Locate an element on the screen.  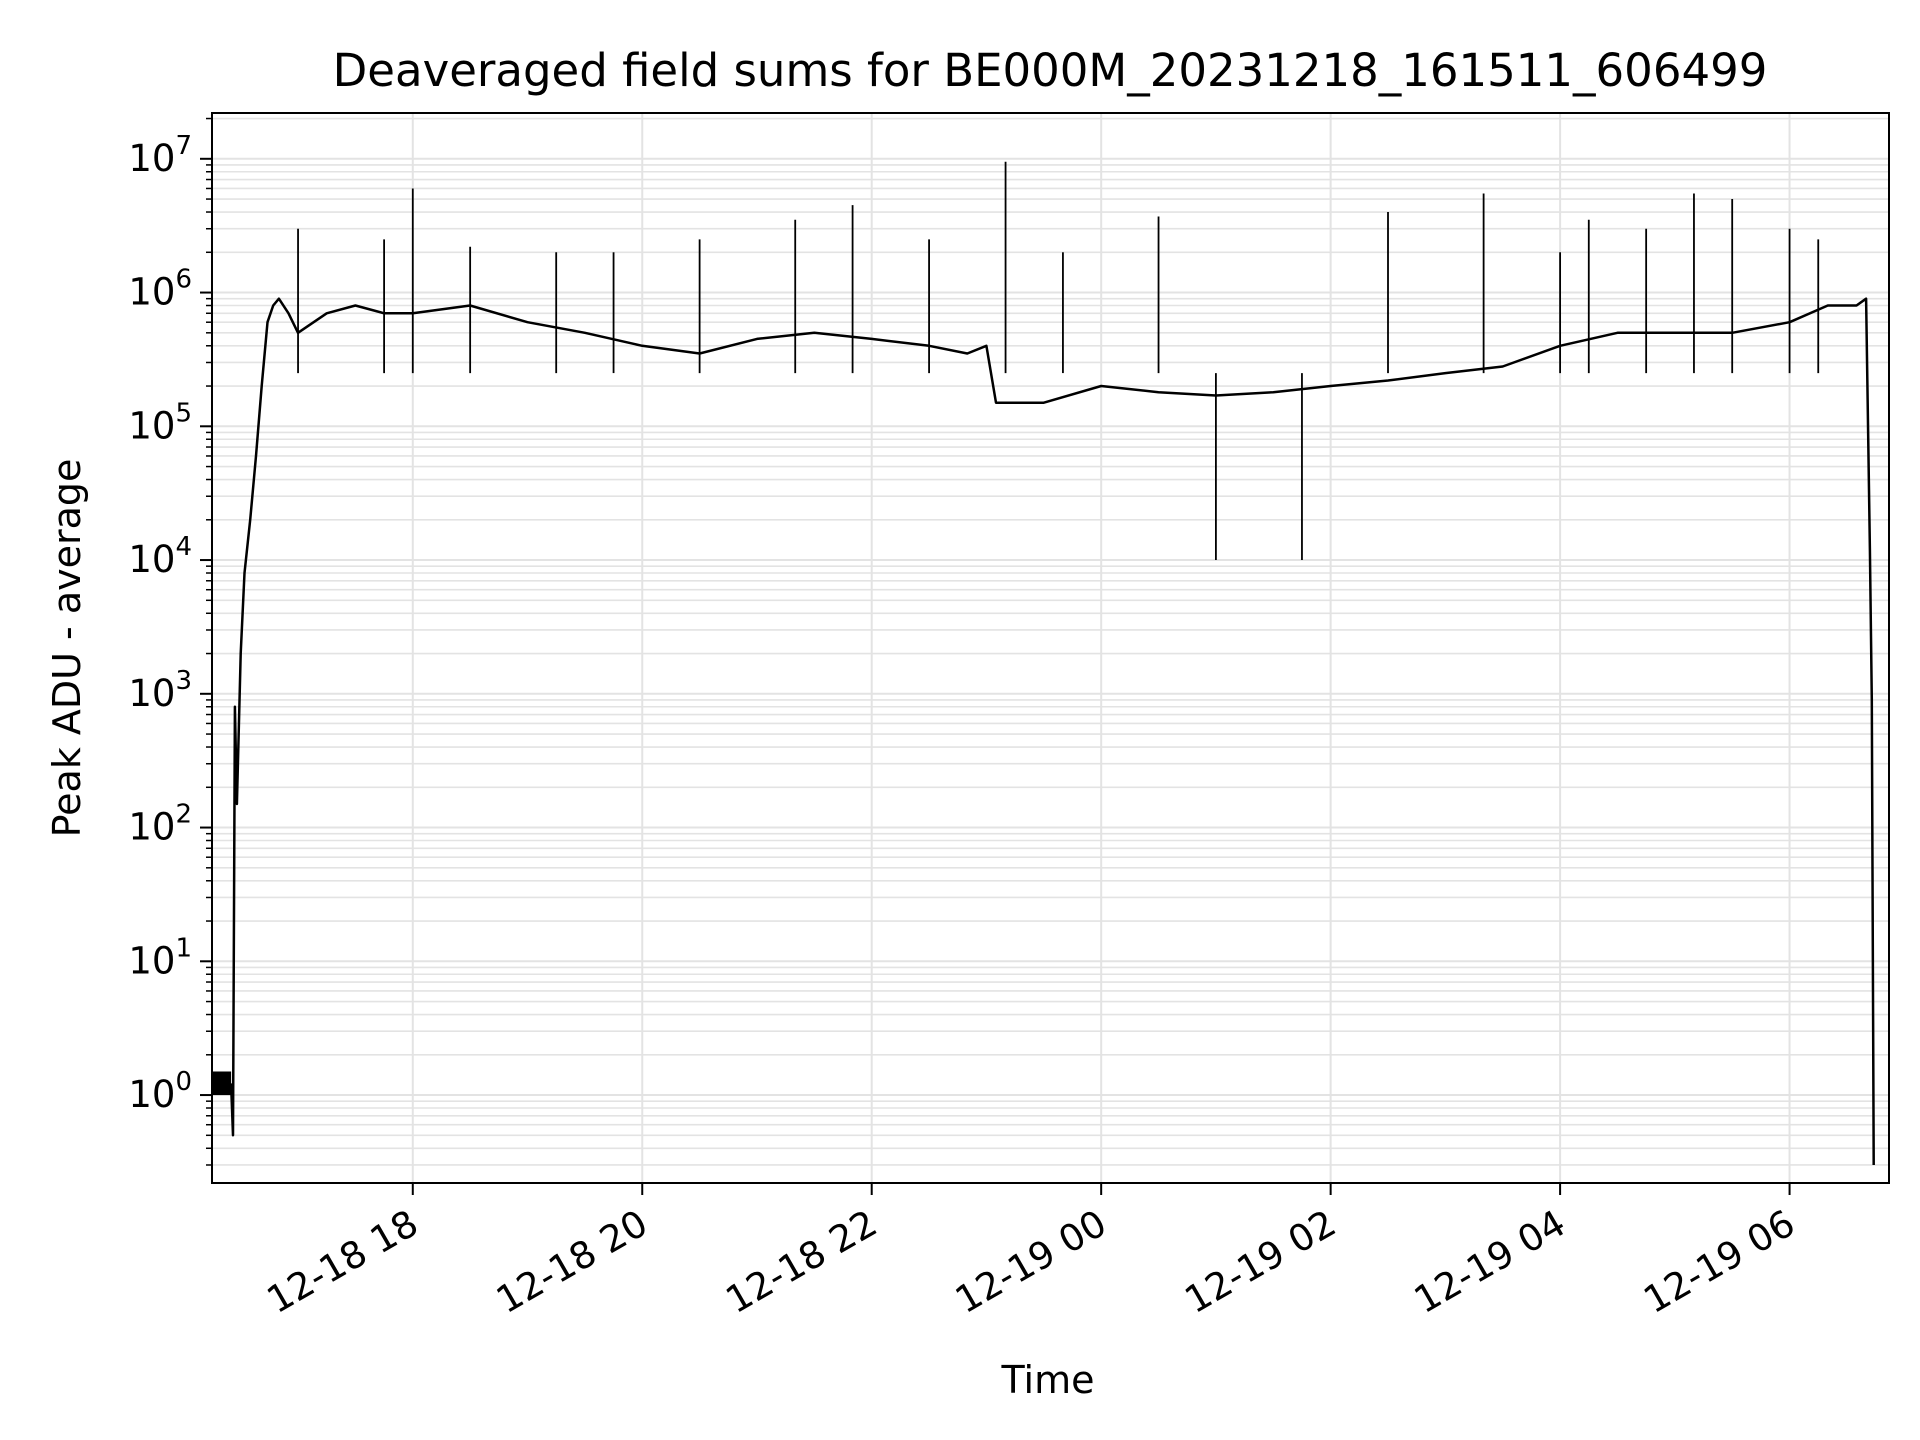
y-tick-label: 10⁴ is located at coordinates (160, 556).